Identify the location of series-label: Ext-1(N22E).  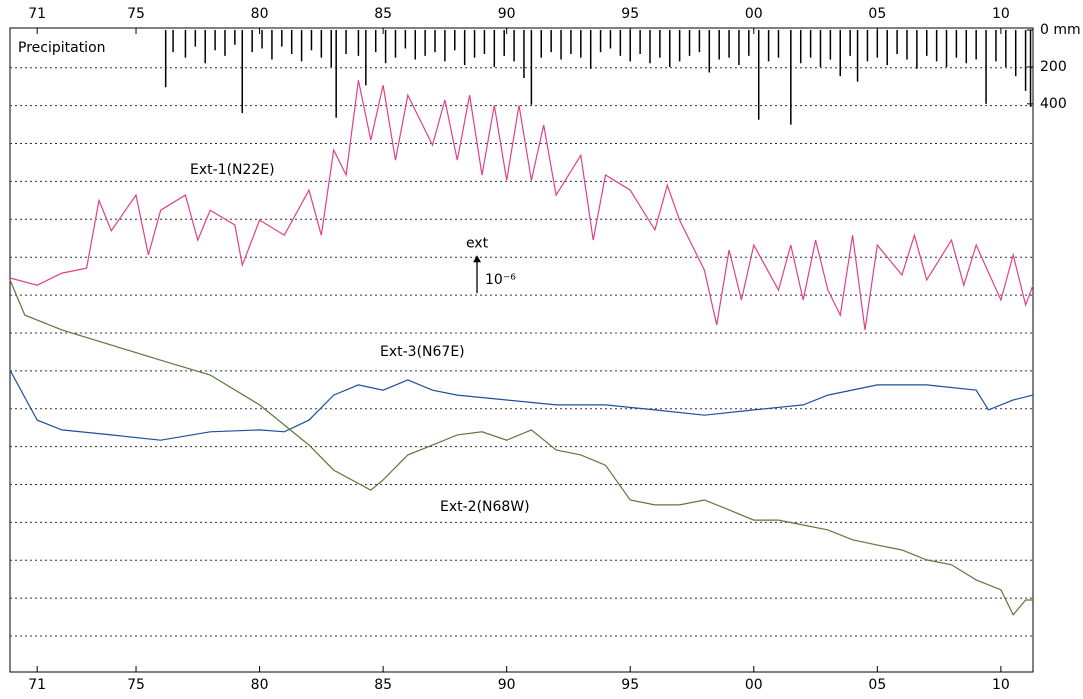
(232, 170).